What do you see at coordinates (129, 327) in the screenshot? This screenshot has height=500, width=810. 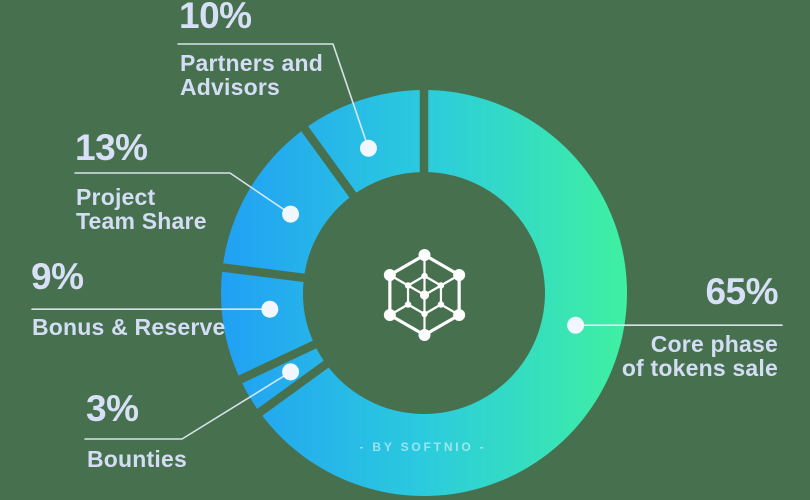 I see `label-bonus-reserve: Bonus & Reserve` at bounding box center [129, 327].